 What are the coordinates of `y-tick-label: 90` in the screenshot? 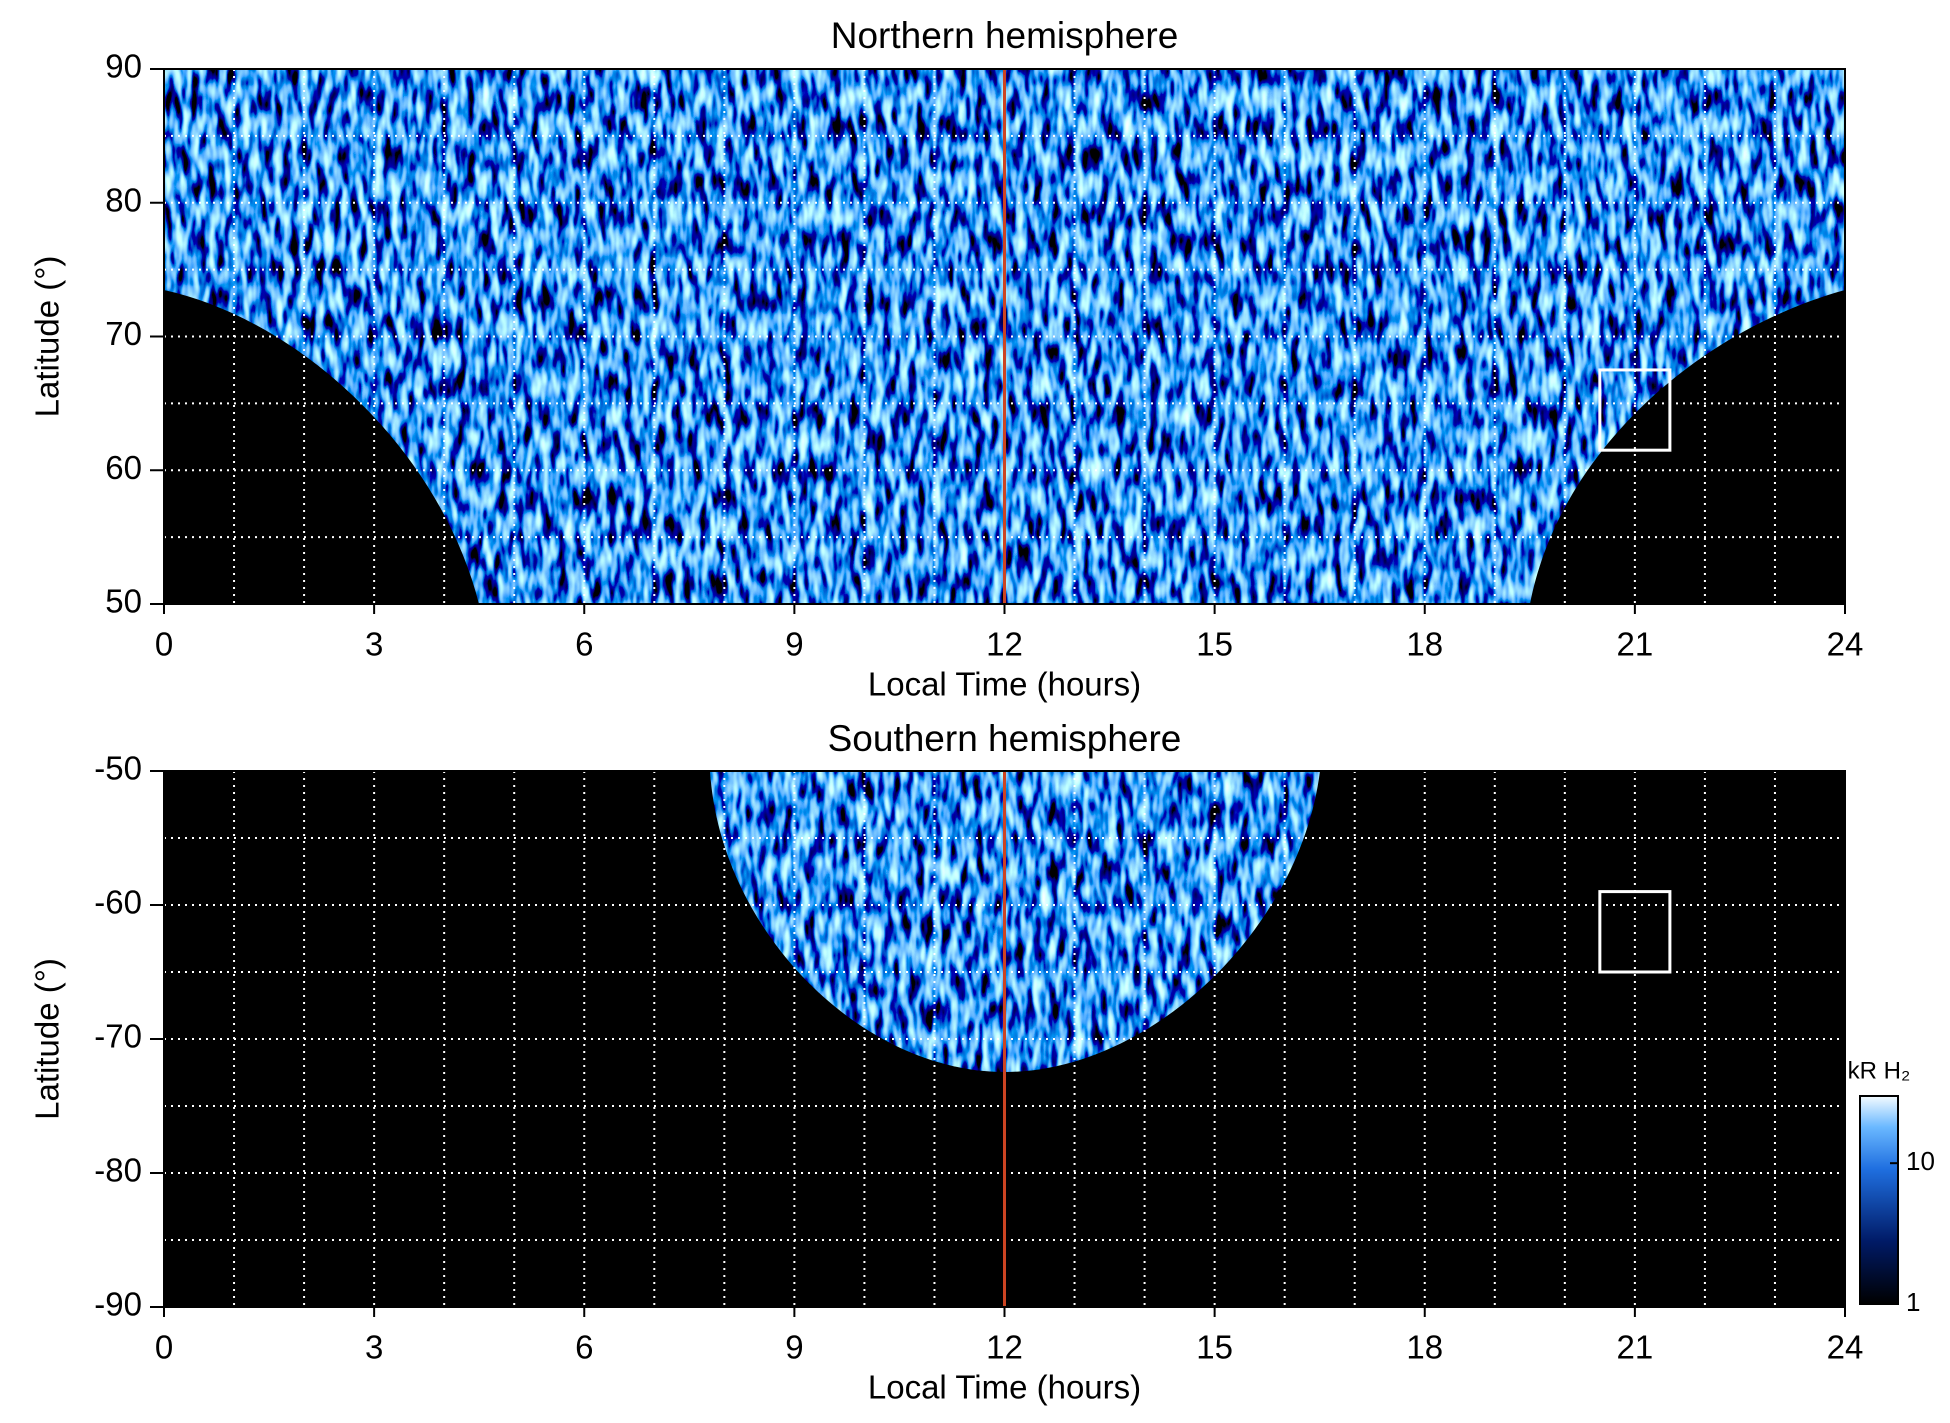 It's located at (123, 66).